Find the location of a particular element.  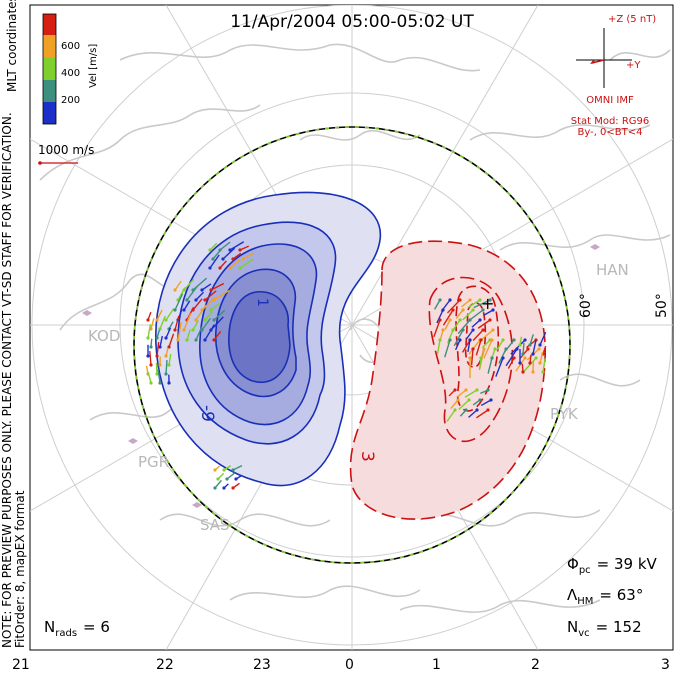

imf-y-label: +Y is located at coordinates (633, 65).